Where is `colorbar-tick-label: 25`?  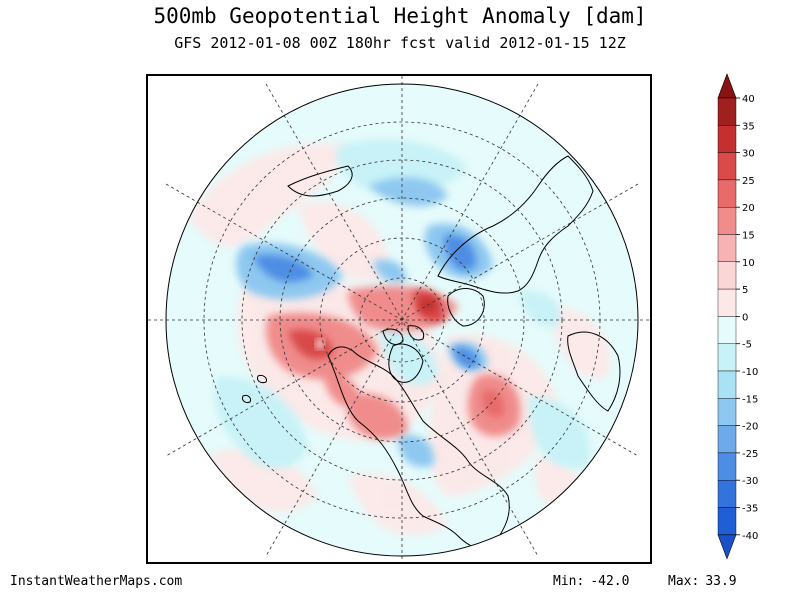 colorbar-tick-label: 25 is located at coordinates (748, 181).